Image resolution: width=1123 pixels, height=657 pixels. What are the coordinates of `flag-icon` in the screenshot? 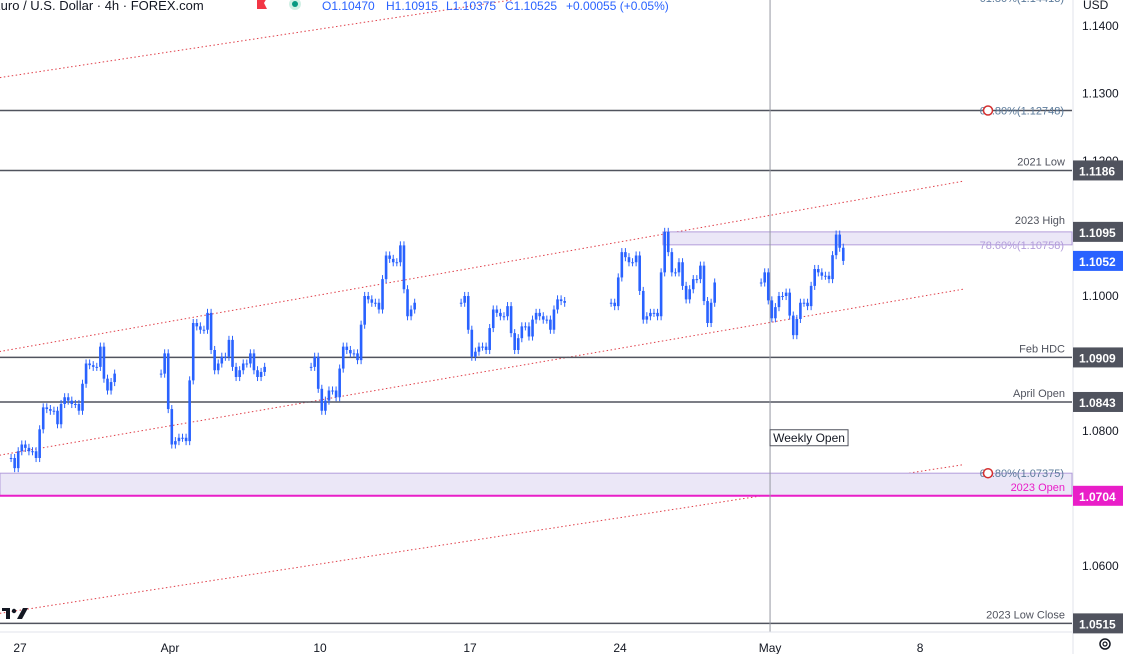 It's located at (262, 5).